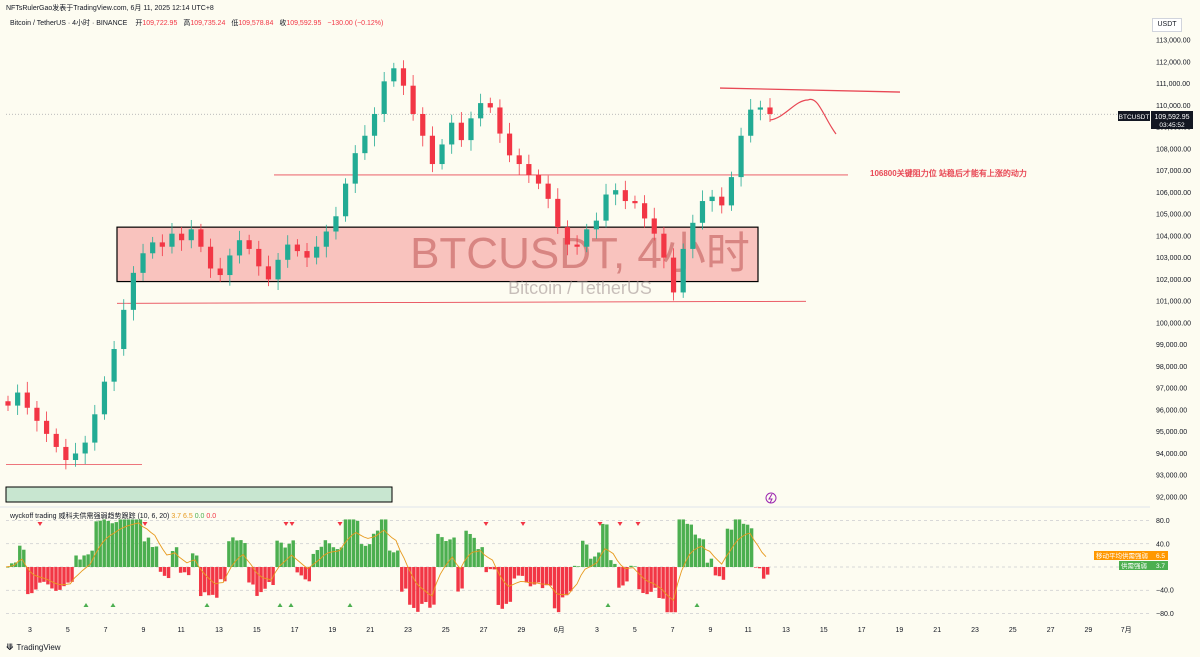  What do you see at coordinates (208, 23) in the screenshot?
I see `high-value: 109,735.24` at bounding box center [208, 23].